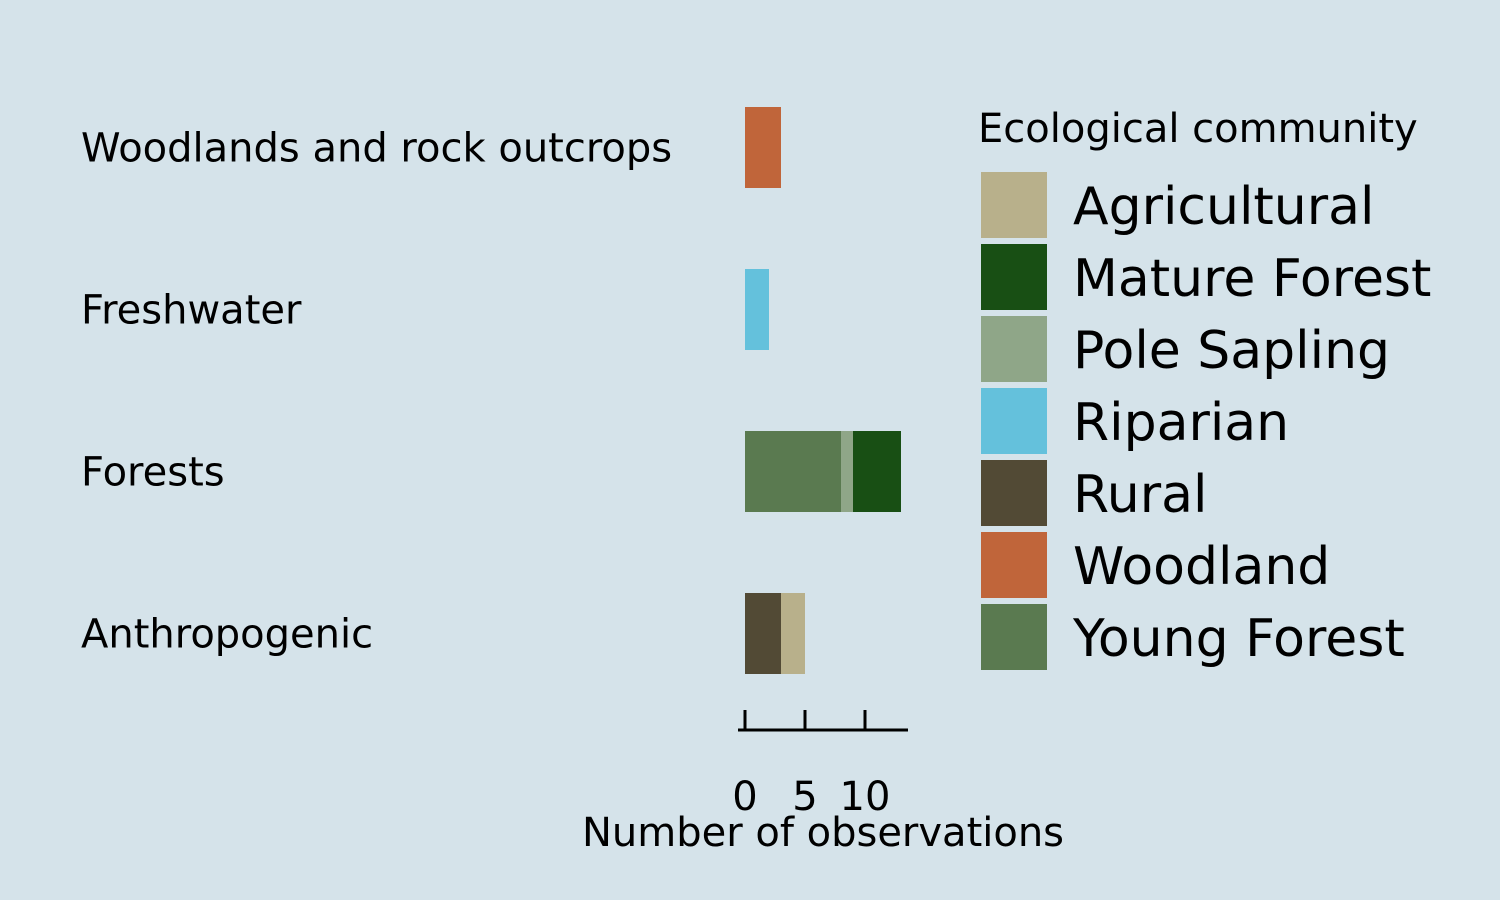 Image resolution: width=1500 pixels, height=900 pixels. Describe the element at coordinates (1238, 639) in the screenshot. I see `legend-label-young-forest: Young Forest` at that location.